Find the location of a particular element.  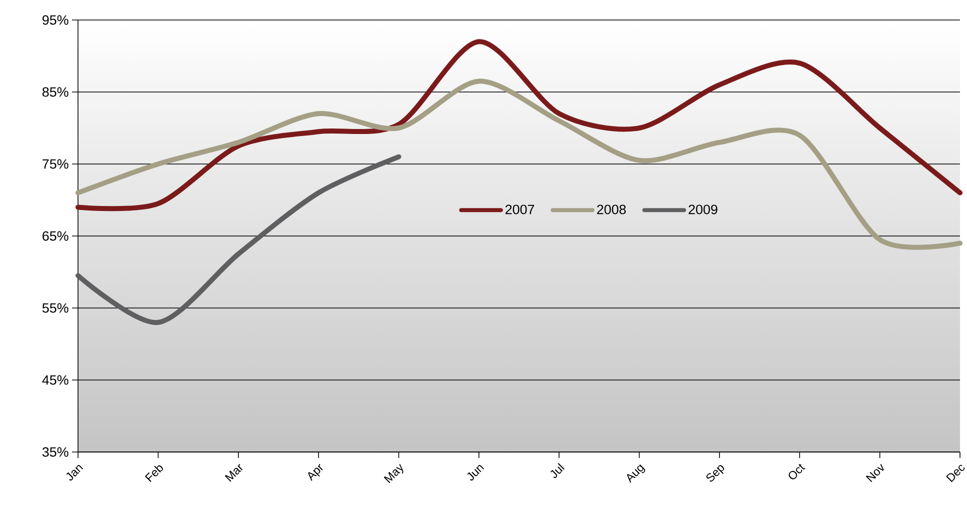

x-tick-label: Feb is located at coordinates (153, 473).